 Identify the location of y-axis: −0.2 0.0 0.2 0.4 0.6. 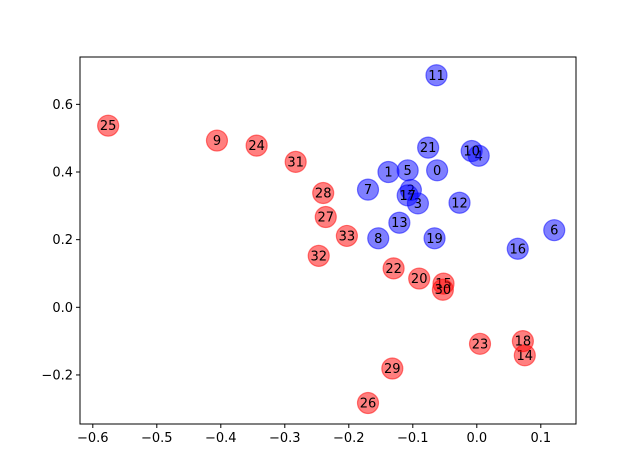
(60, 240).